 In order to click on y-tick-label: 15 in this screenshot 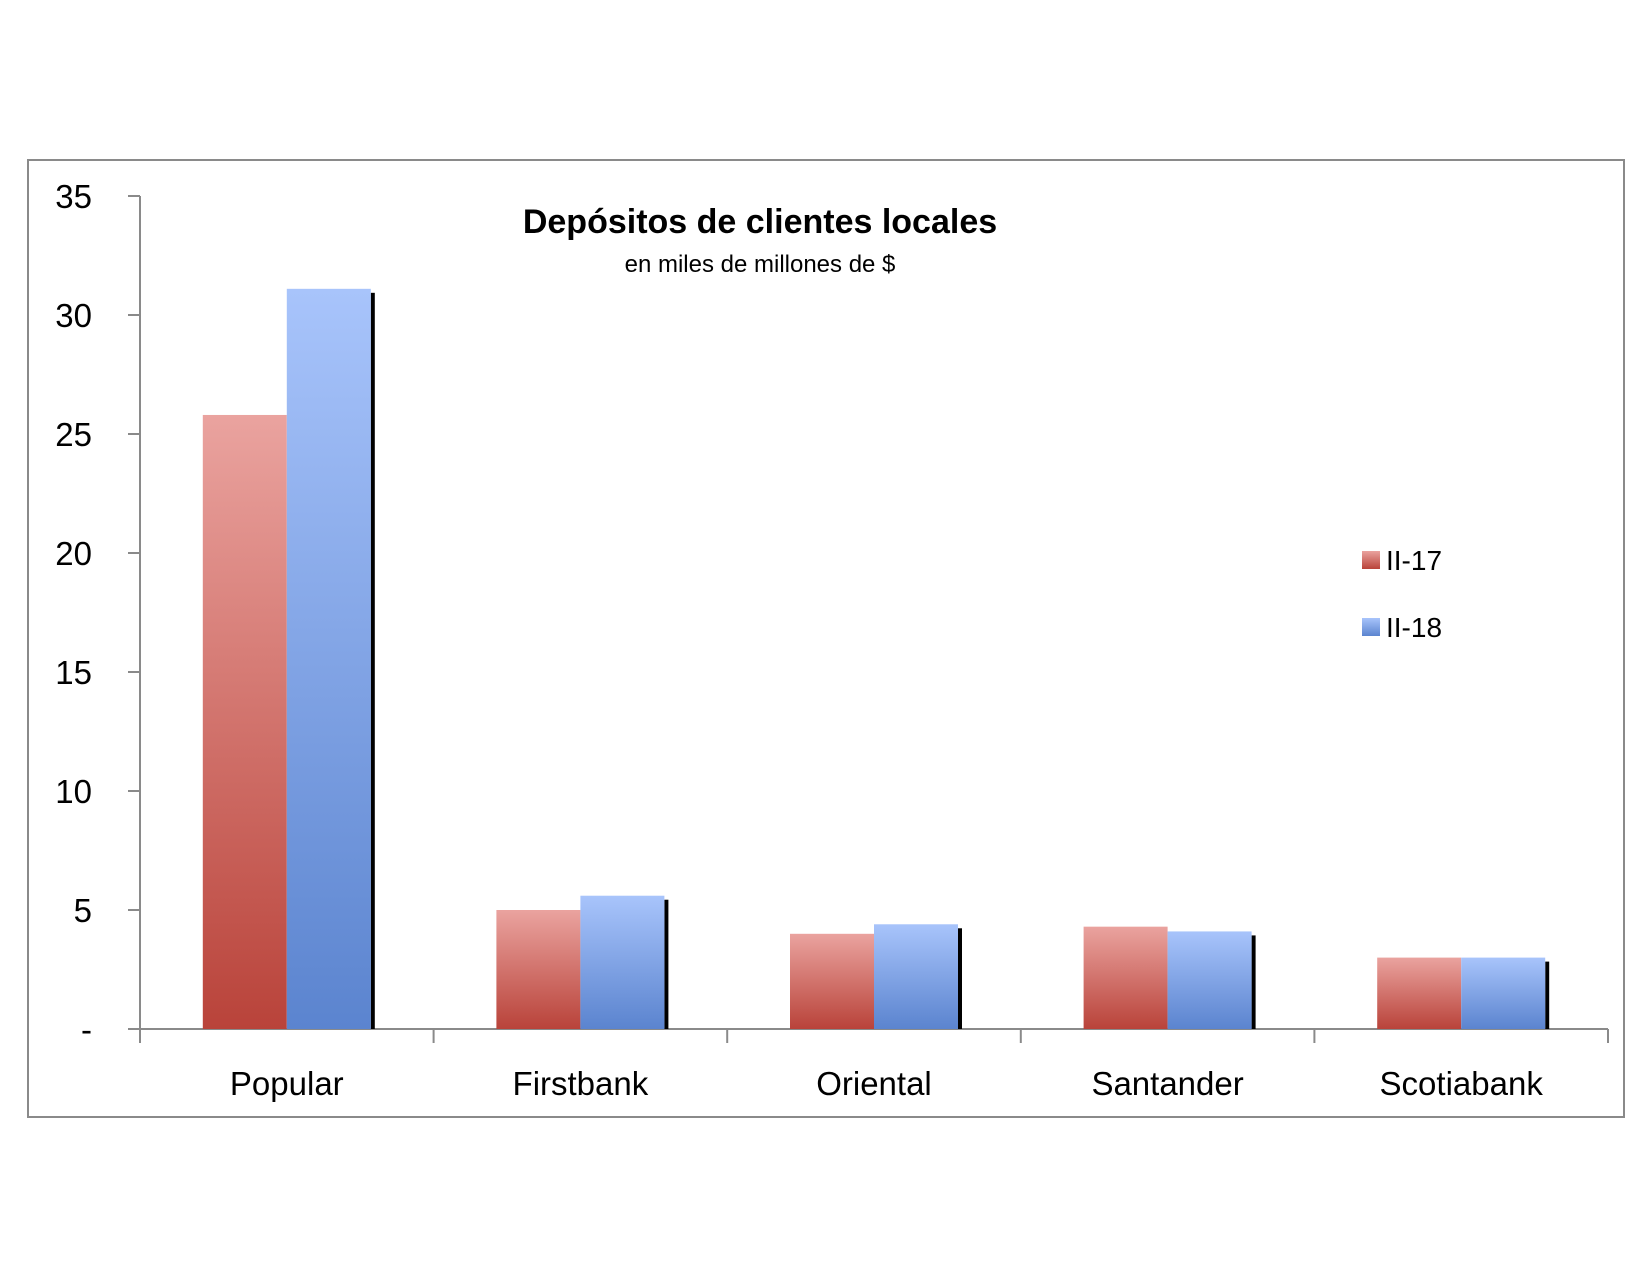, I will do `click(73, 672)`.